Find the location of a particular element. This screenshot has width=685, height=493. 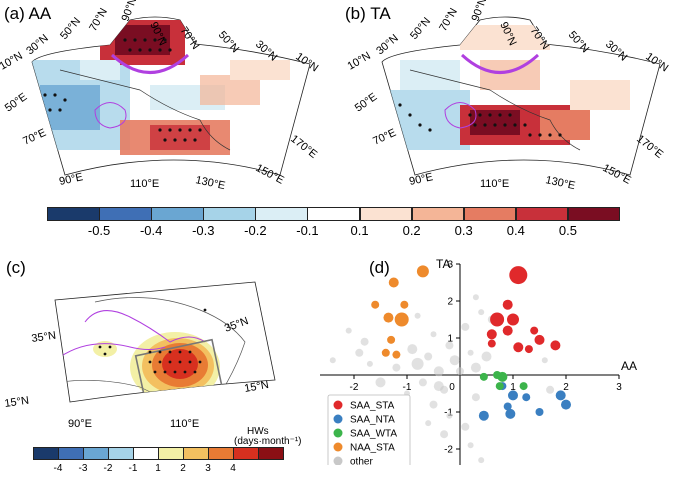

y-tick-label: 3 is located at coordinates (450, 265).